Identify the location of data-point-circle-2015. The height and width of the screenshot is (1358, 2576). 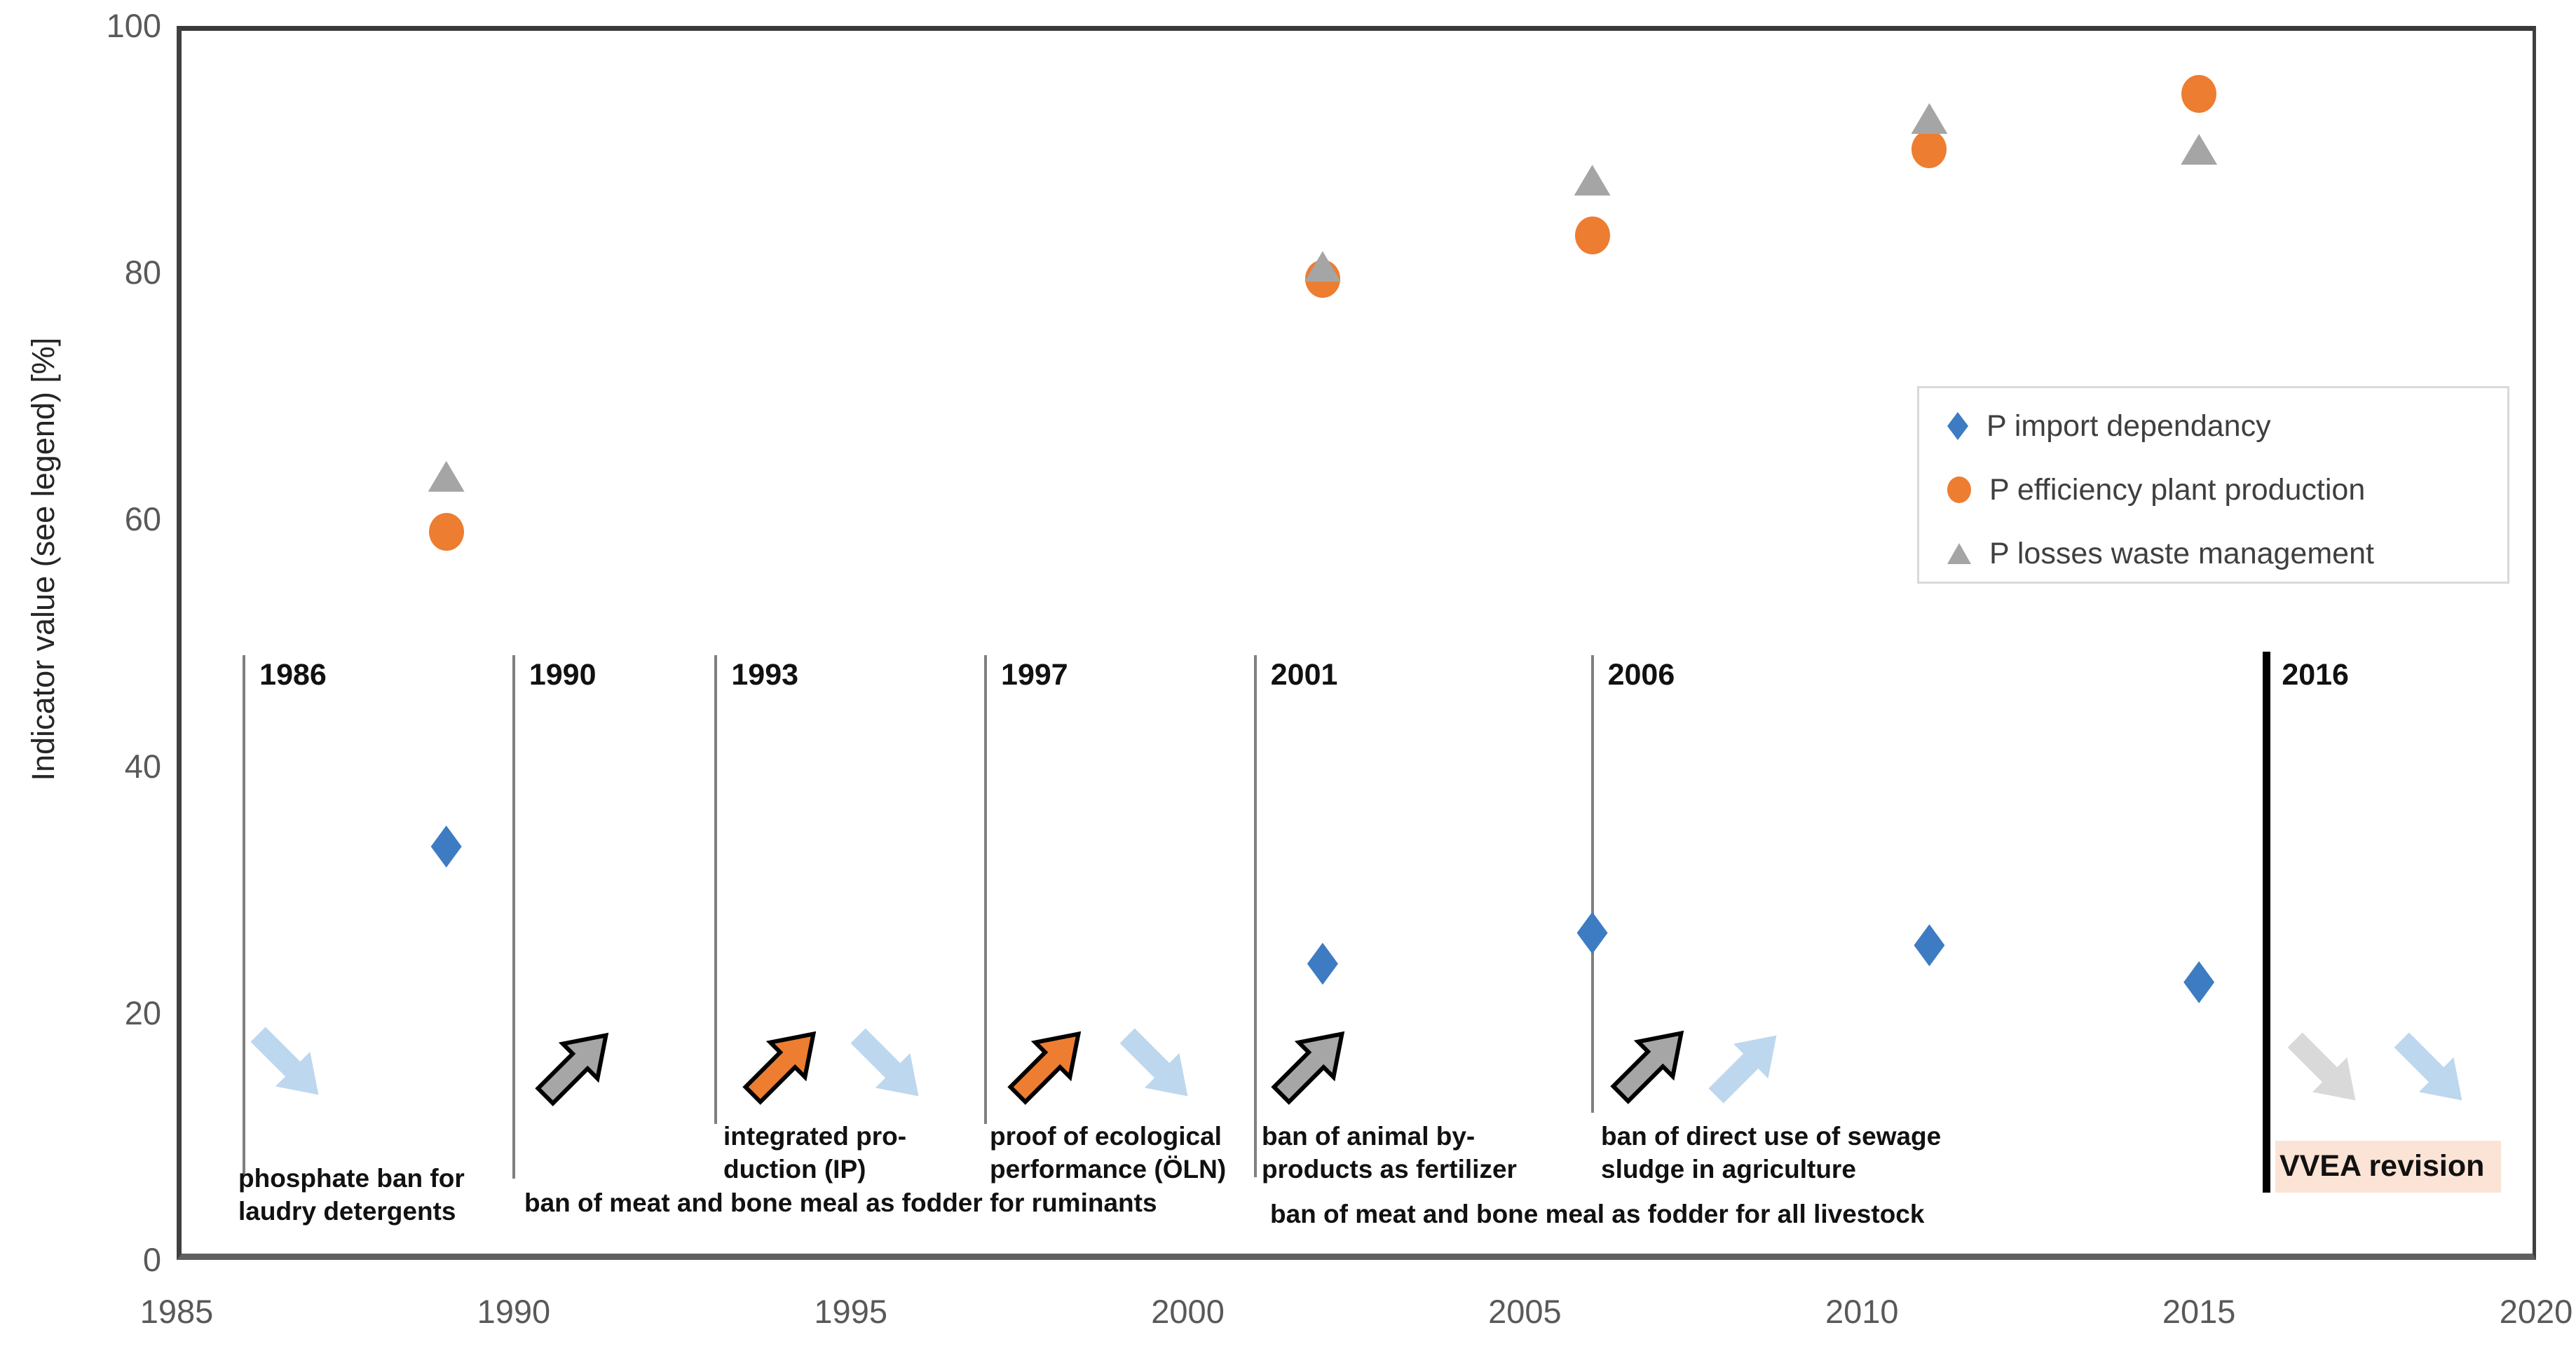
(2199, 93).